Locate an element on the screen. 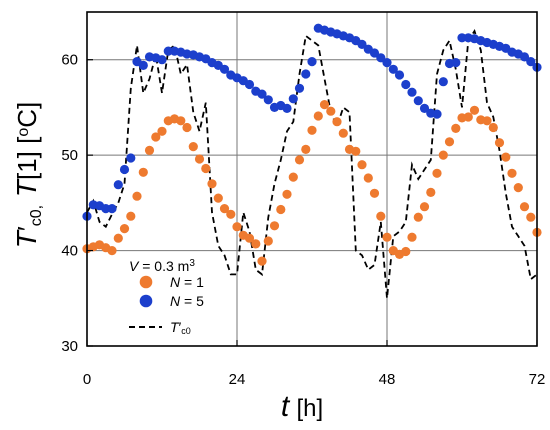  y-tick-label: 50 is located at coordinates (69, 155).